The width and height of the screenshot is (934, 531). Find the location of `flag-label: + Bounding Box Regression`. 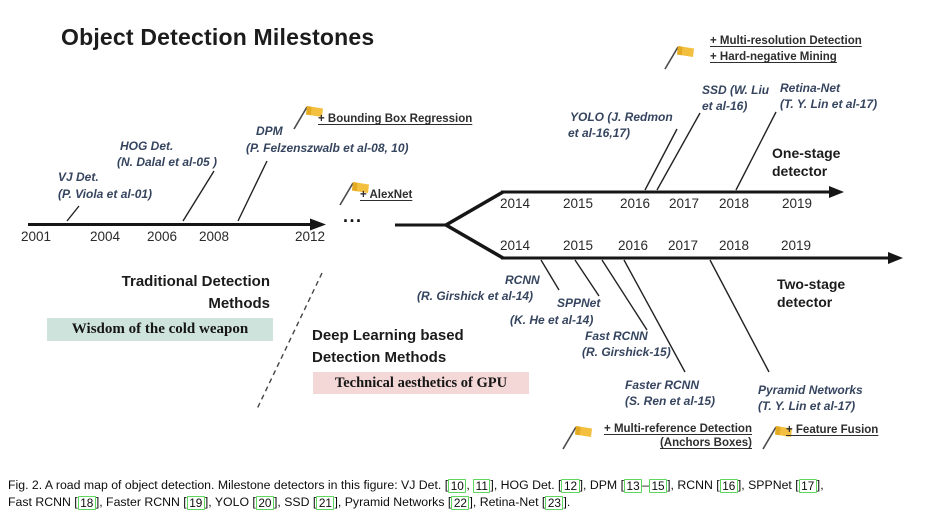

flag-label: + Bounding Box Regression is located at coordinates (395, 119).